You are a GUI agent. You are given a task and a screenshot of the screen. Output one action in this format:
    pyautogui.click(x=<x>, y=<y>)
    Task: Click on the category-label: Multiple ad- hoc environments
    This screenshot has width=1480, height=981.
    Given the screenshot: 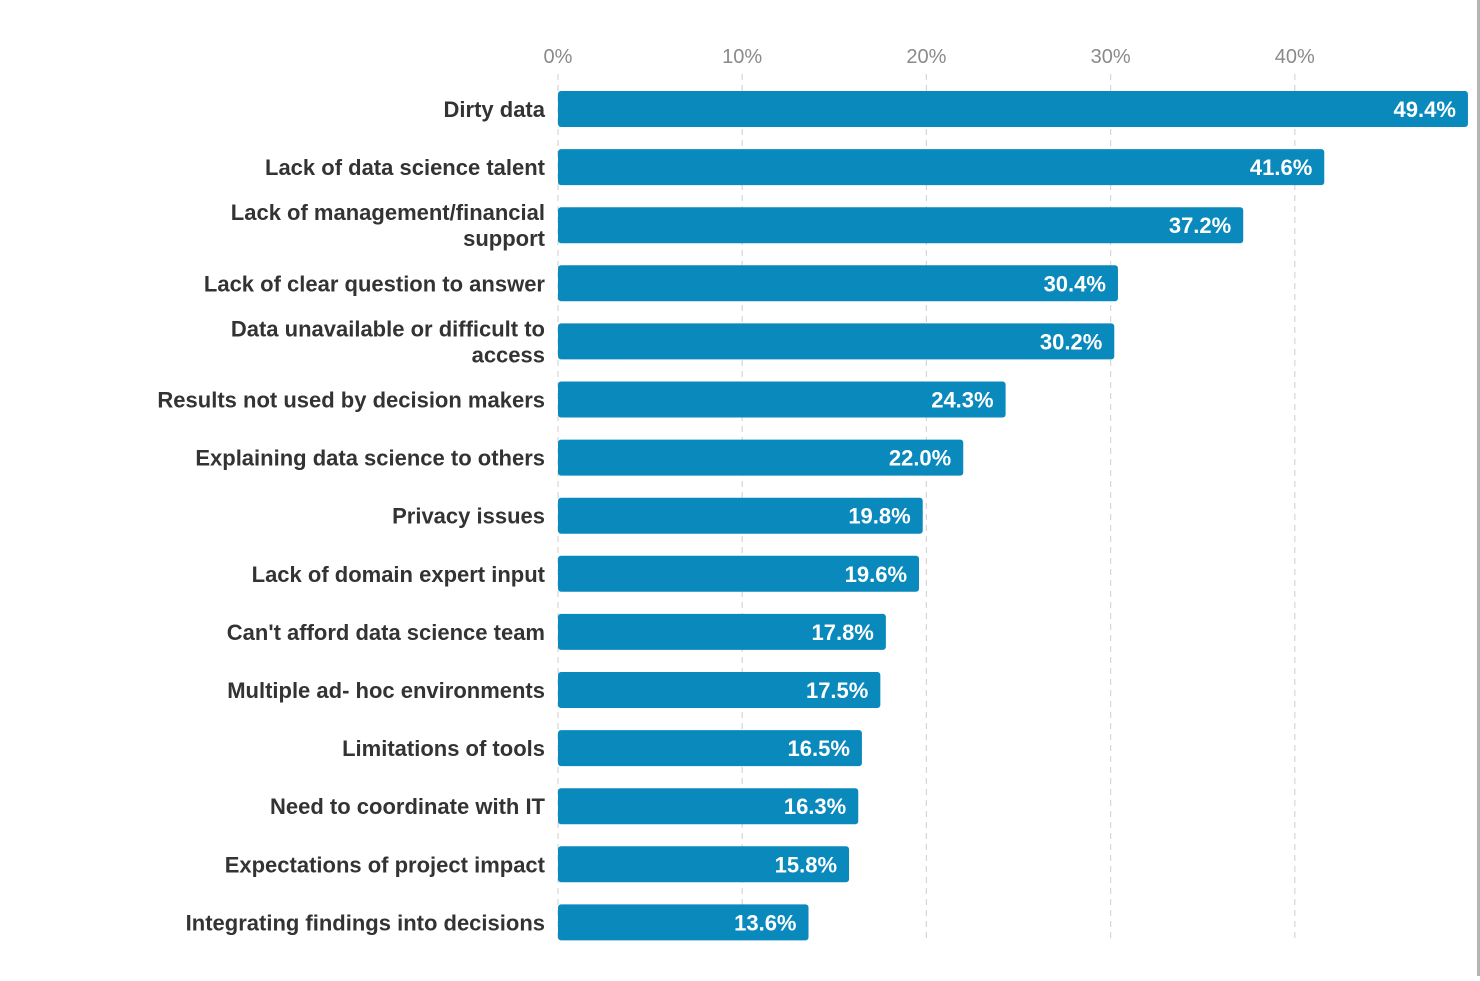 What is the action you would take?
    pyautogui.click(x=386, y=690)
    